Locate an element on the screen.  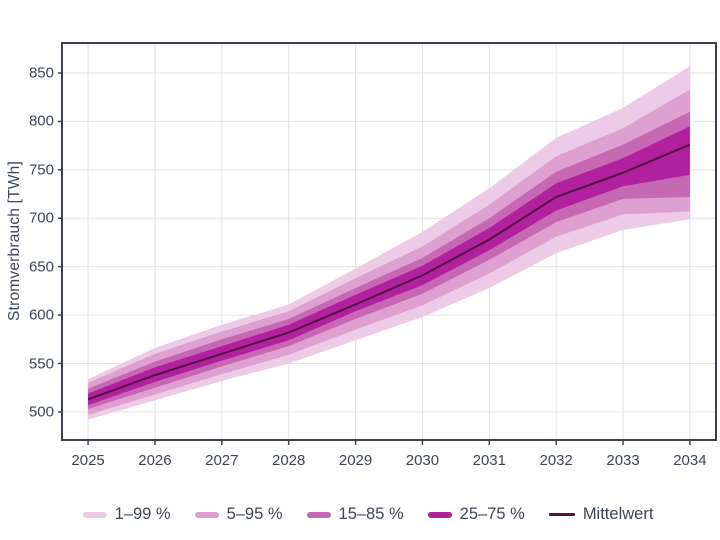
y-tick-label: 500 is located at coordinates (41, 412).